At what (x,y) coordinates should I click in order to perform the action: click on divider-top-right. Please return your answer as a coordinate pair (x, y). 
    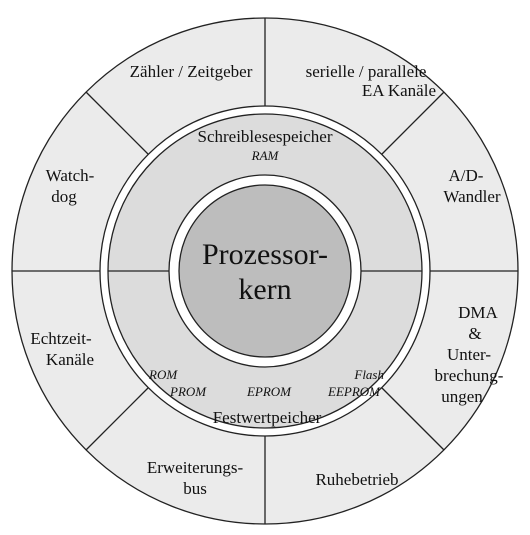
    Looking at the image, I should click on (413, 123).